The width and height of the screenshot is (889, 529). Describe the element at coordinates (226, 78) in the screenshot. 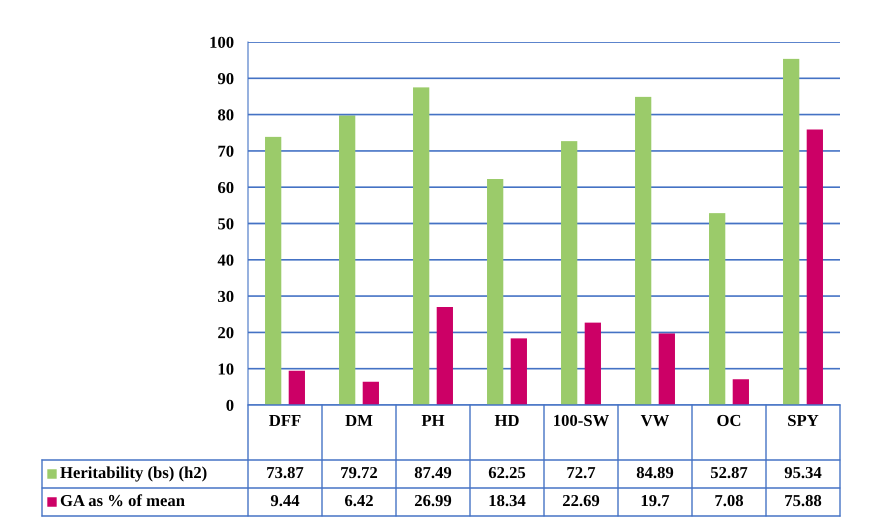

I see `y-tick-label: 90` at that location.